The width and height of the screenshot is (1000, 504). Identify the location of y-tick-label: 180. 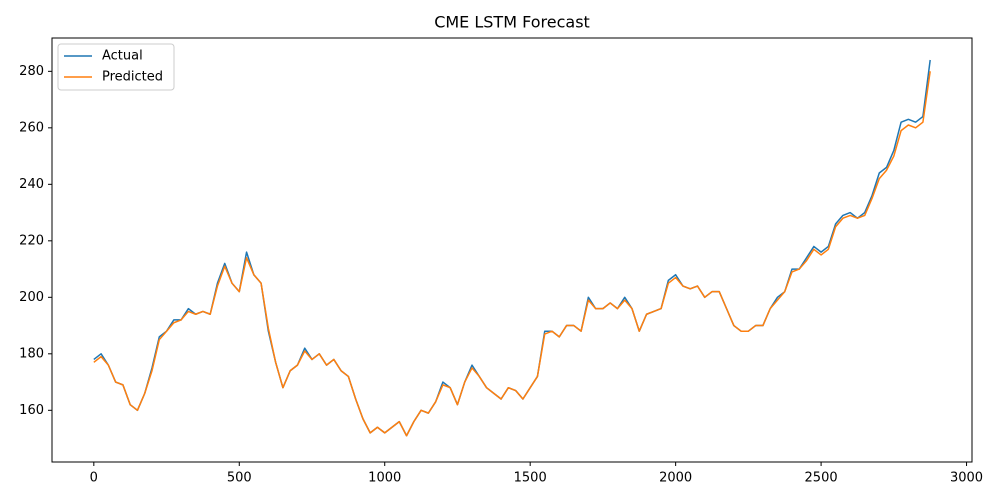
(31, 353).